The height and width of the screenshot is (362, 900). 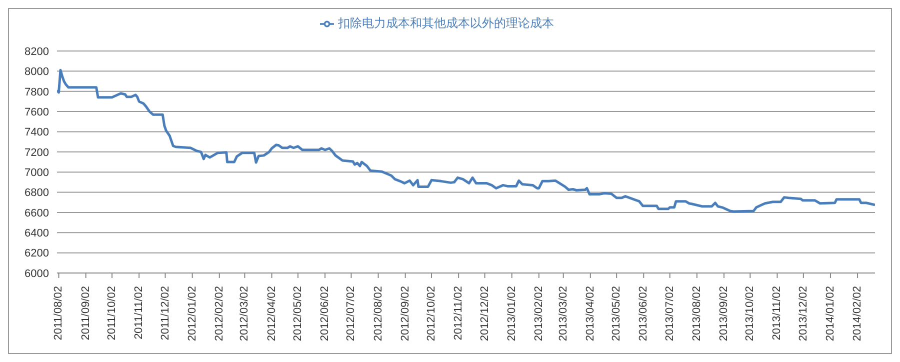 I want to click on y-tick-label: 7200, so click(x=36, y=152).